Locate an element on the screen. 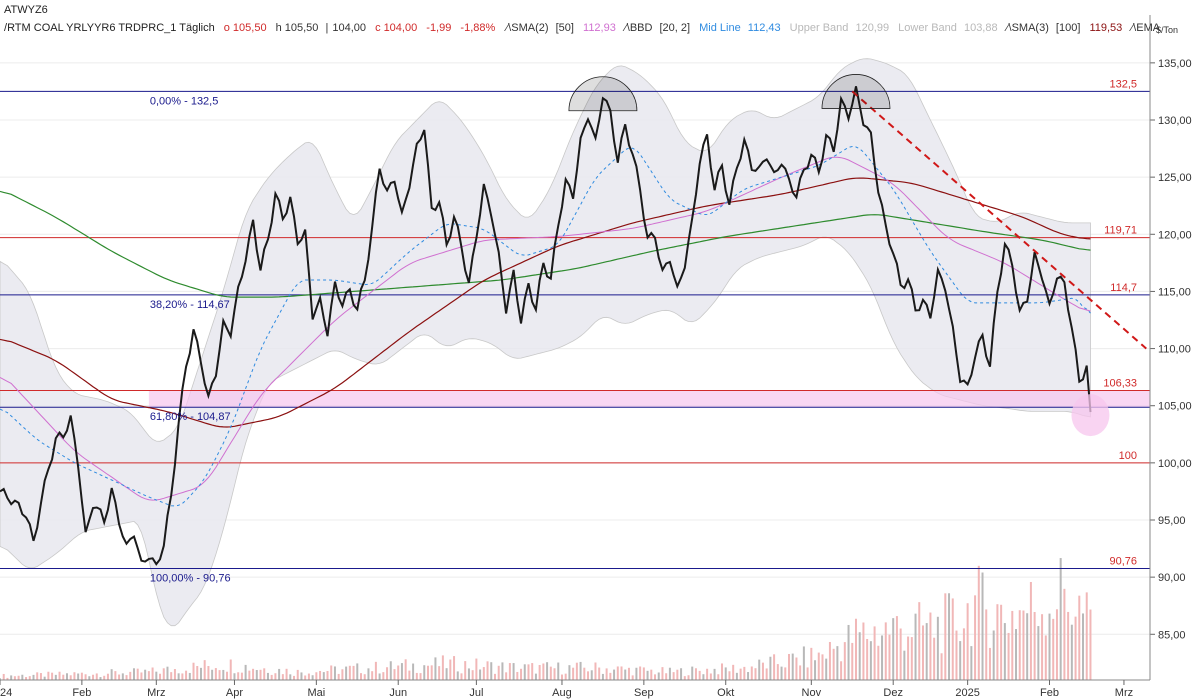  legend-instrument: RTM COAL YRLYYR6 TRDPRC_1 is located at coordinates (91, 28).